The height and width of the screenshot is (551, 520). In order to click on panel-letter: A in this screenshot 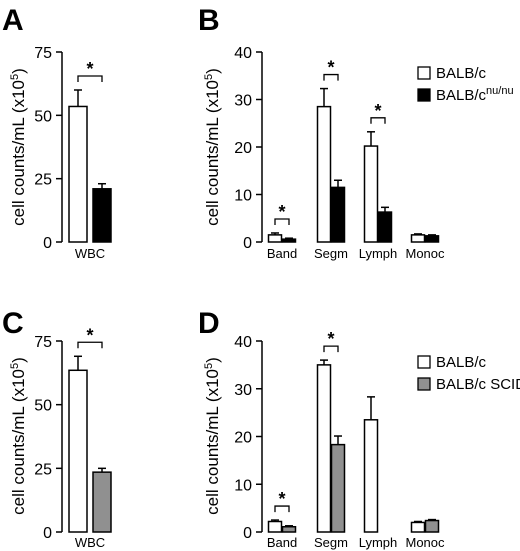, I will do `click(13, 20)`.